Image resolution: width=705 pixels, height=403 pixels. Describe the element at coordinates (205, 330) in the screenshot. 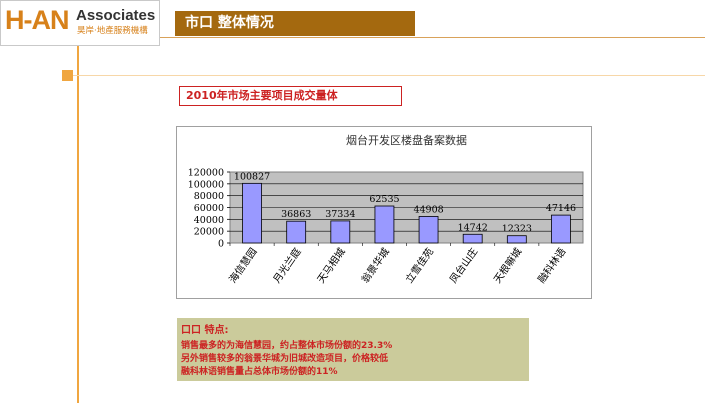

I see `notes-title: 口口 特点:` at that location.